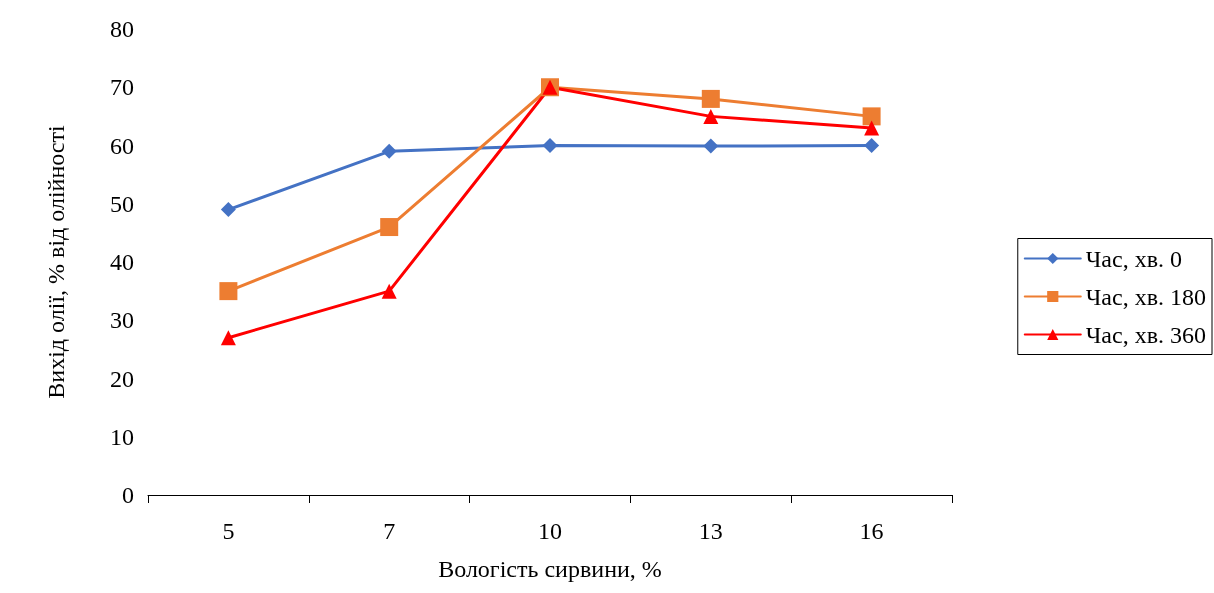 The width and height of the screenshot is (1214, 593). Describe the element at coordinates (1145, 334) in the screenshot. I see `legend-label: Час, хв. 360` at that location.